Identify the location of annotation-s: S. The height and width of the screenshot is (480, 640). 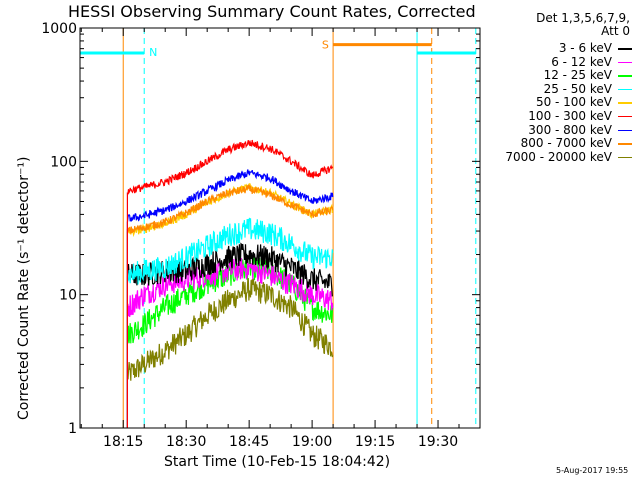
(325, 45).